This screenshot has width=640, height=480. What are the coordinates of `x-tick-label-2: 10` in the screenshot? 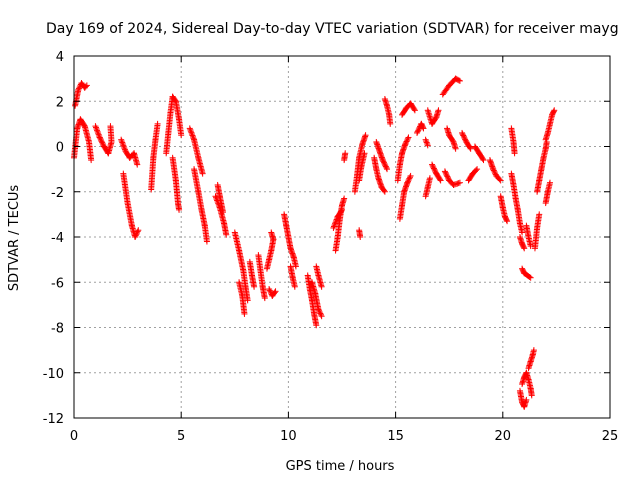 It's located at (288, 436).